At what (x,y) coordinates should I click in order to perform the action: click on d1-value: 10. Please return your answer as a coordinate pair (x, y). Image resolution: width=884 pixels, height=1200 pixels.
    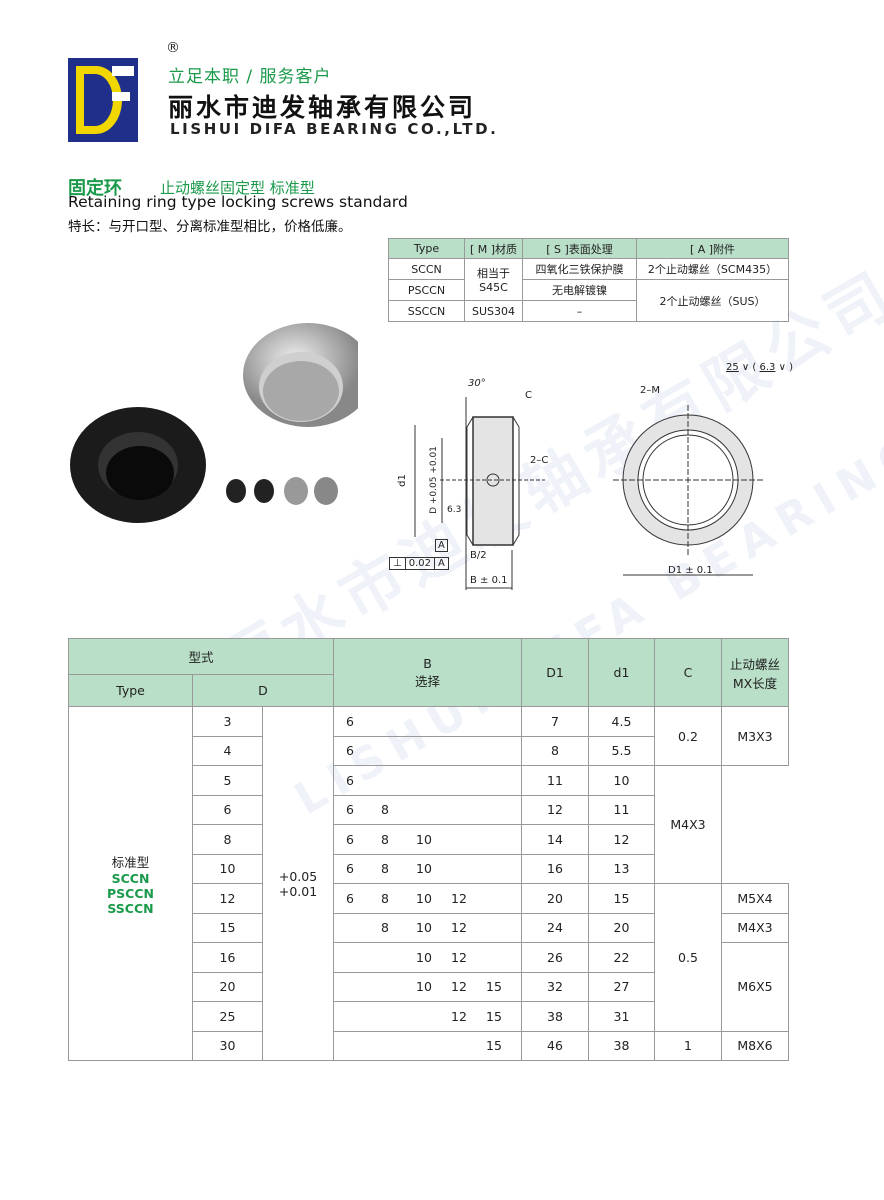
    Looking at the image, I should click on (621, 780).